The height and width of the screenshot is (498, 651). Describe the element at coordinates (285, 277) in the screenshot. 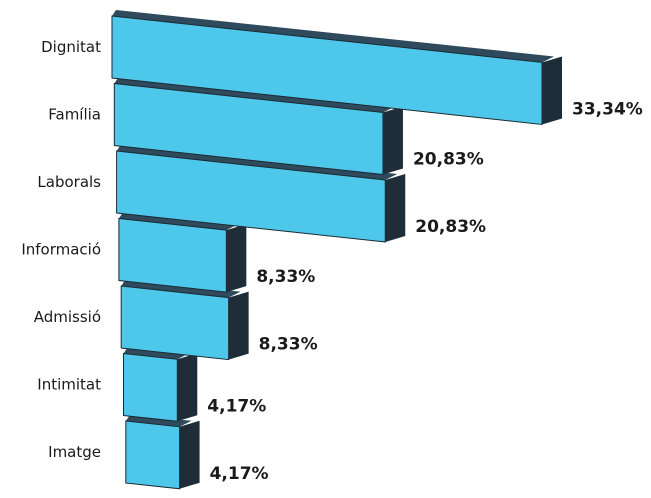

I see `value-label-4: 8,33%` at that location.